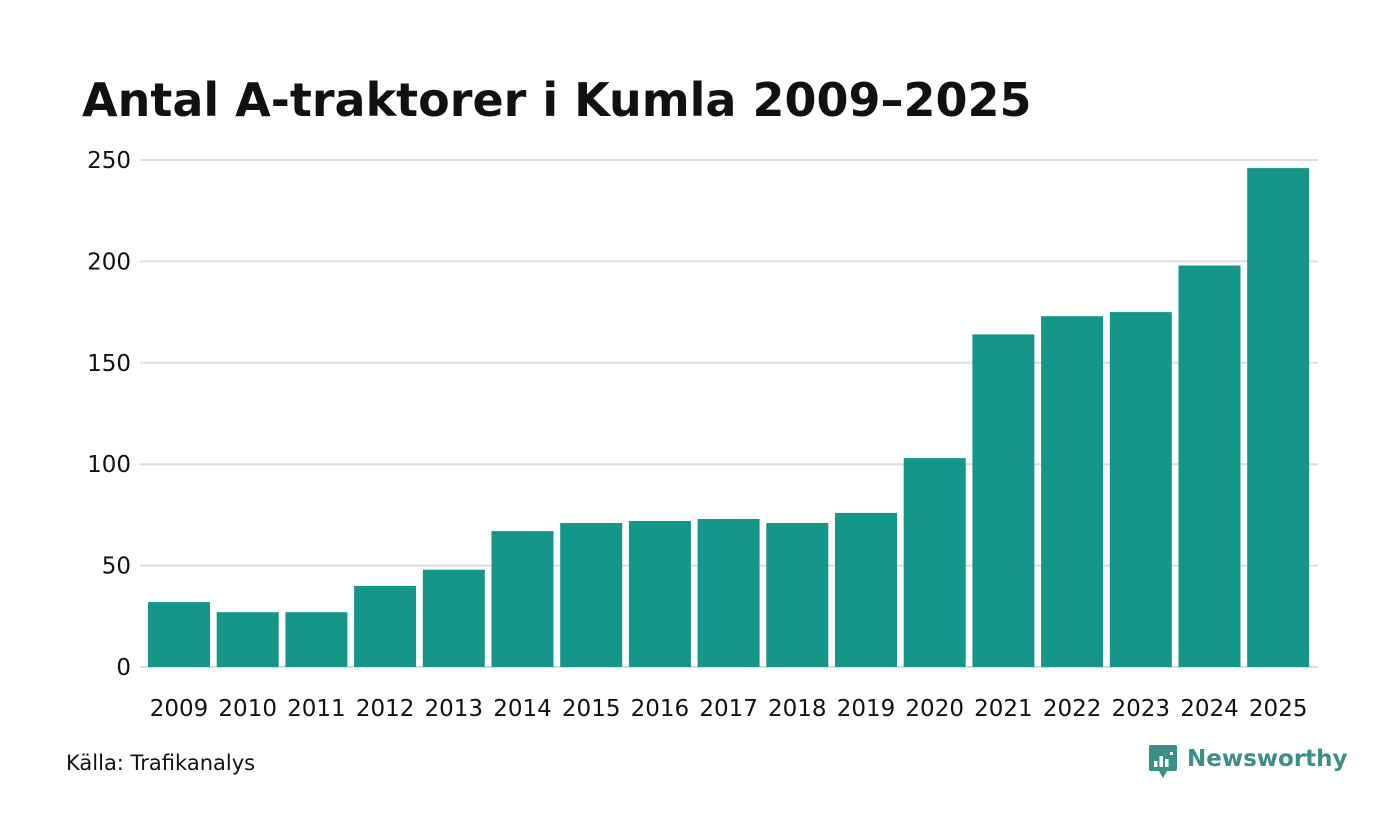 This screenshot has width=1400, height=840. I want to click on bar-2010, so click(247, 639).